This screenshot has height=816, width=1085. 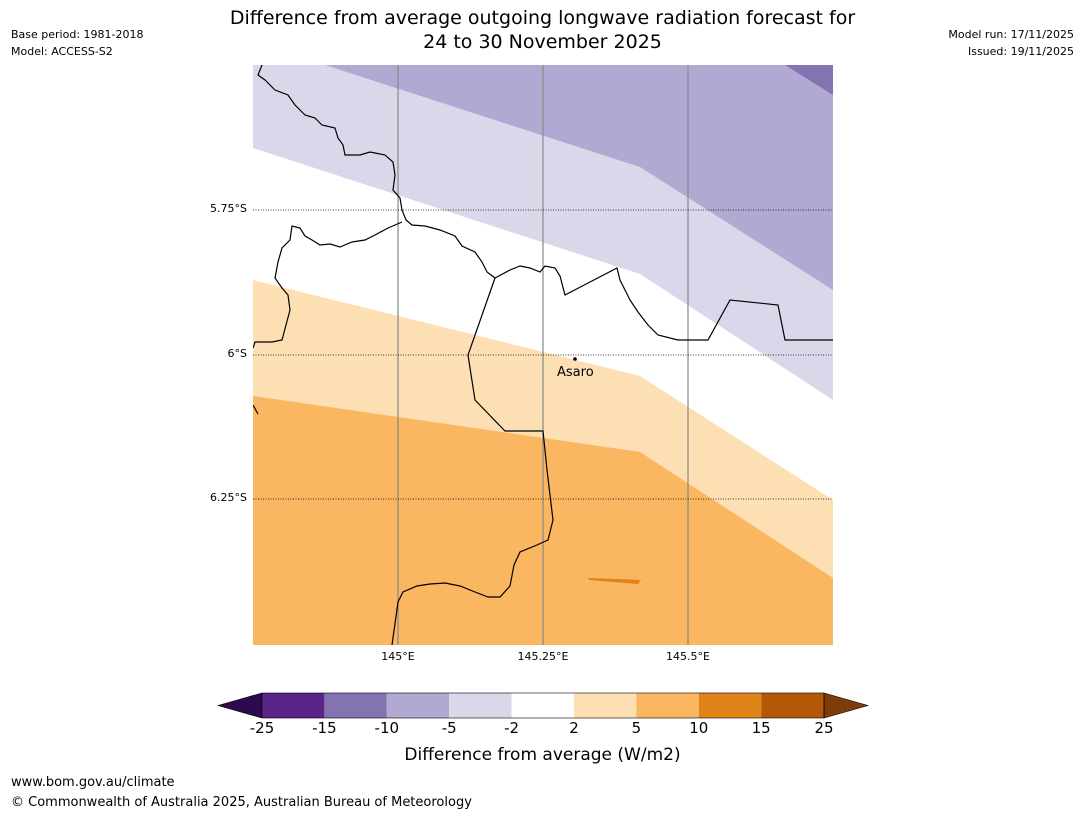 What do you see at coordinates (575, 372) in the screenshot?
I see `place-label-asaro: Asaro` at bounding box center [575, 372].